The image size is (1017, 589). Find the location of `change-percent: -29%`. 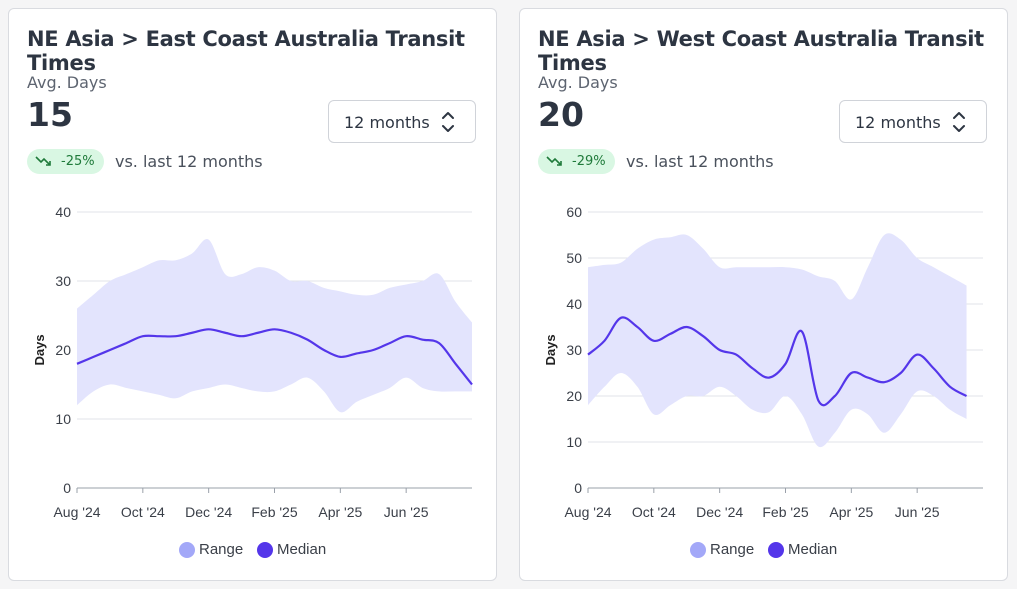

change-percent: -29% is located at coordinates (589, 161).